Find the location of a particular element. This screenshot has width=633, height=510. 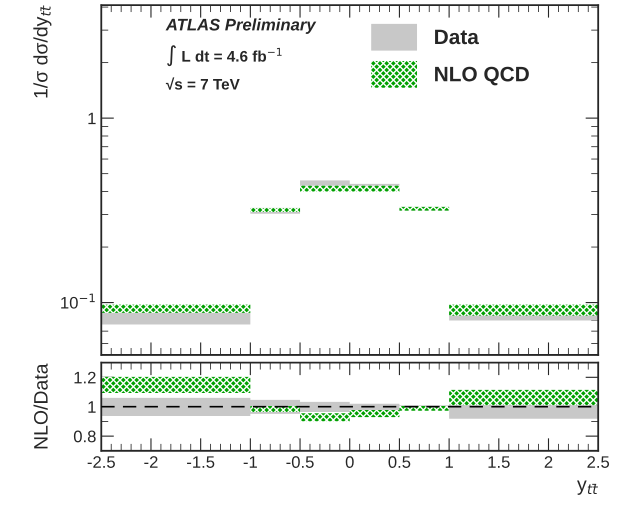

annotation: ∫ L dt = 4.6 fb$^{−1}$ is located at coordinates (224, 55).